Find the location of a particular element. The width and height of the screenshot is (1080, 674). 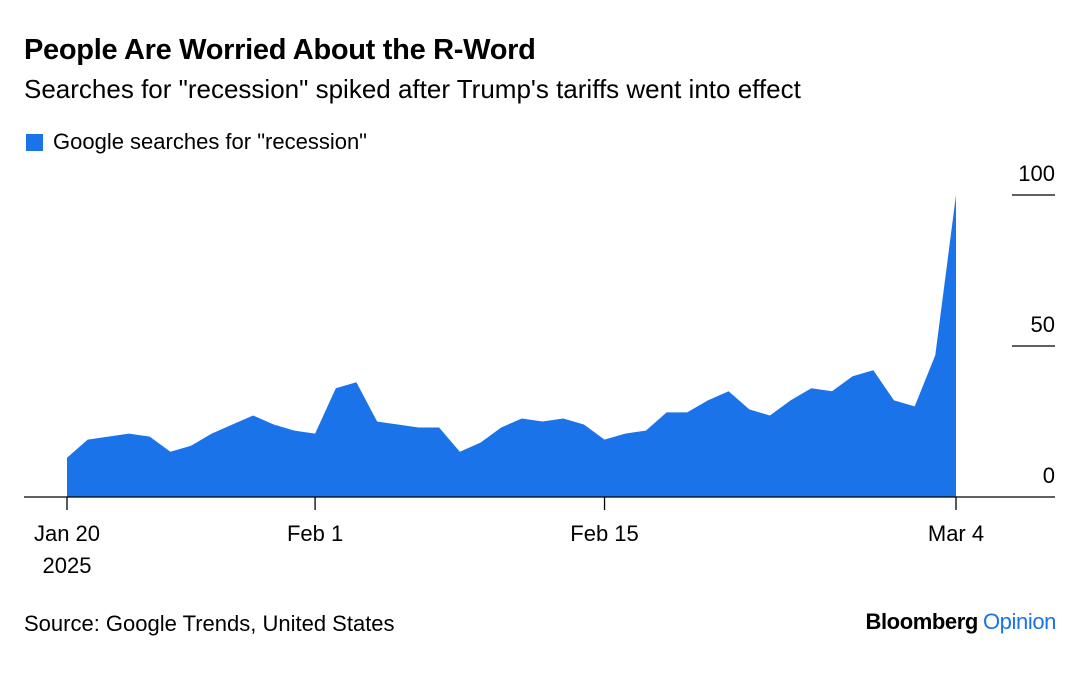

chart-title: People Are Worried About the R-Word is located at coordinates (280, 50).